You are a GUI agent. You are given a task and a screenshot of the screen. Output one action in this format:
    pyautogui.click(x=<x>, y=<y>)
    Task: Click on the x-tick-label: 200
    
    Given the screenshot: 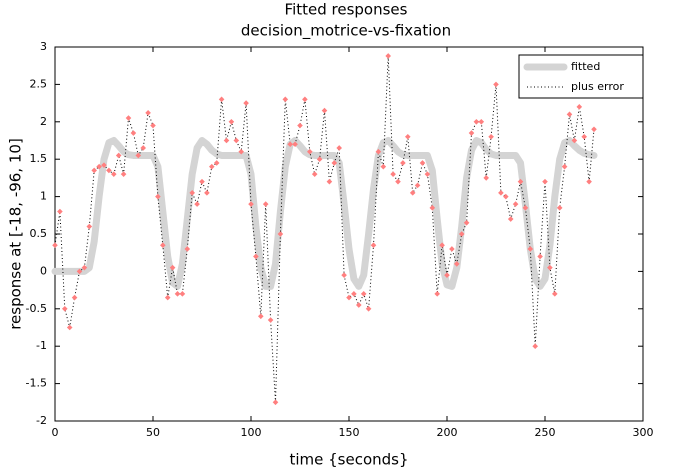 What is the action you would take?
    pyautogui.click(x=447, y=432)
    